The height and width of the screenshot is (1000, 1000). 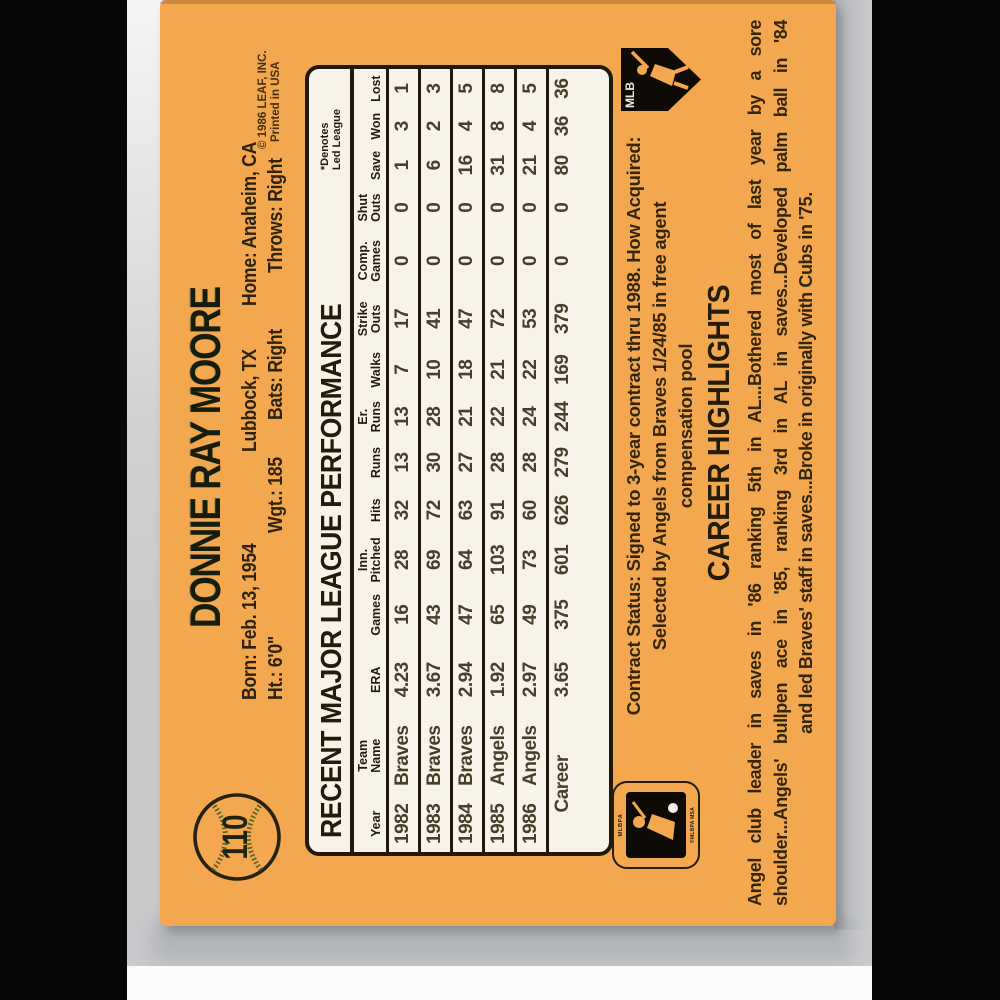 What do you see at coordinates (435, 89) in the screenshot?
I see `stat-cell: 3` at bounding box center [435, 89].